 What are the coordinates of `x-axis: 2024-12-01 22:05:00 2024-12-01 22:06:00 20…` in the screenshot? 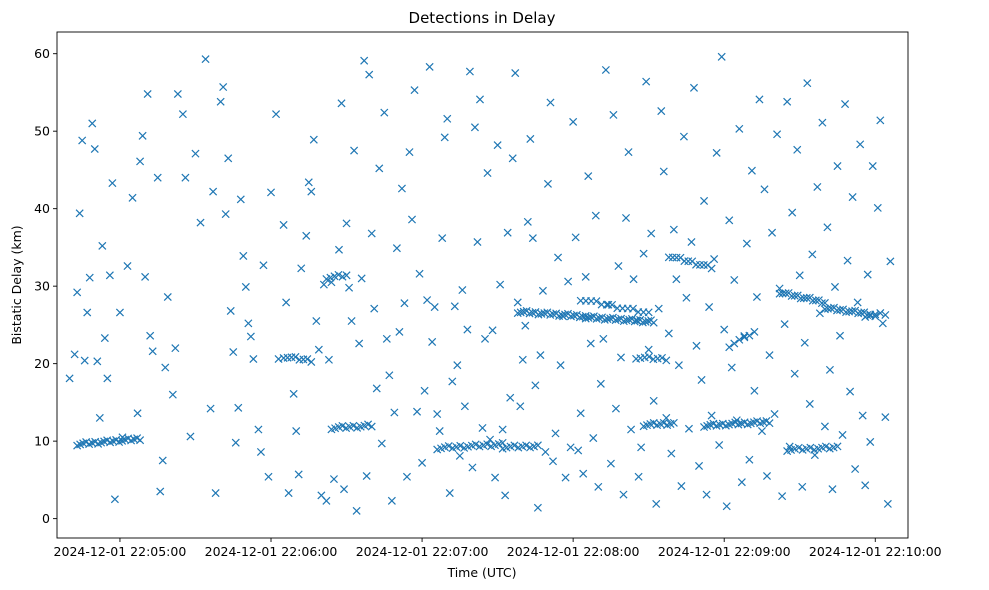 It's located at (498, 548).